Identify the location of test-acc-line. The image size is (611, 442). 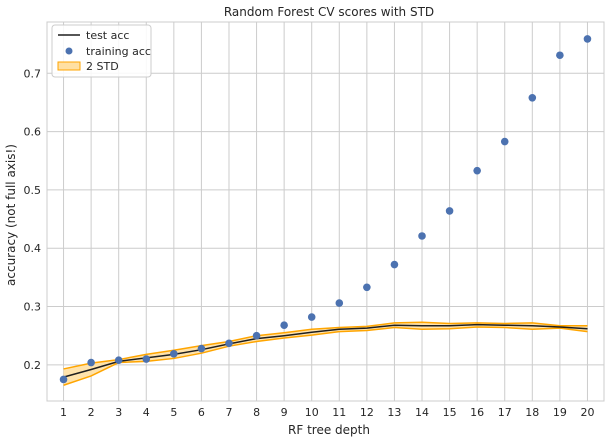
(325, 350).